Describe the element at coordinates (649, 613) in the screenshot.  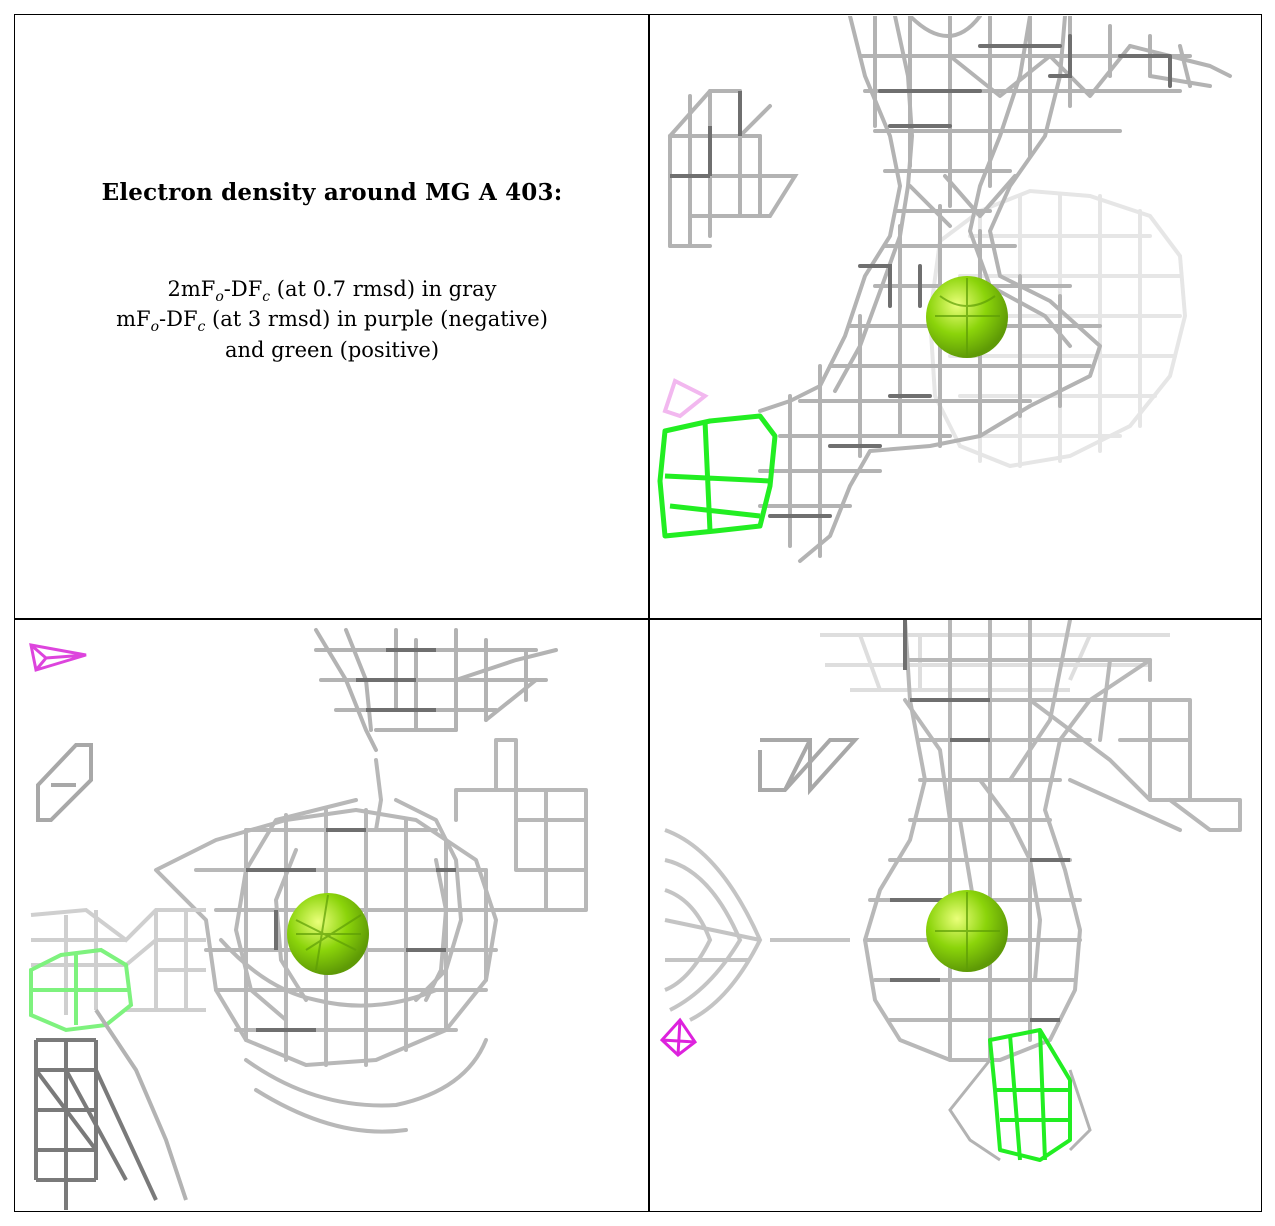
I see `grid-divider-vertical` at that location.